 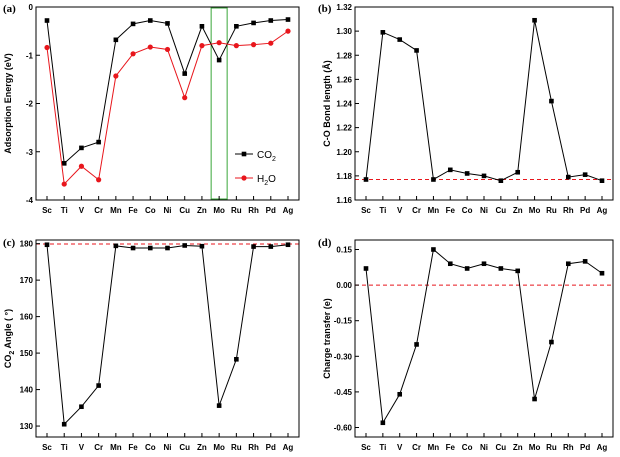 What do you see at coordinates (343, 356) in the screenshot?
I see `y-tick-label: -0.30` at bounding box center [343, 356].